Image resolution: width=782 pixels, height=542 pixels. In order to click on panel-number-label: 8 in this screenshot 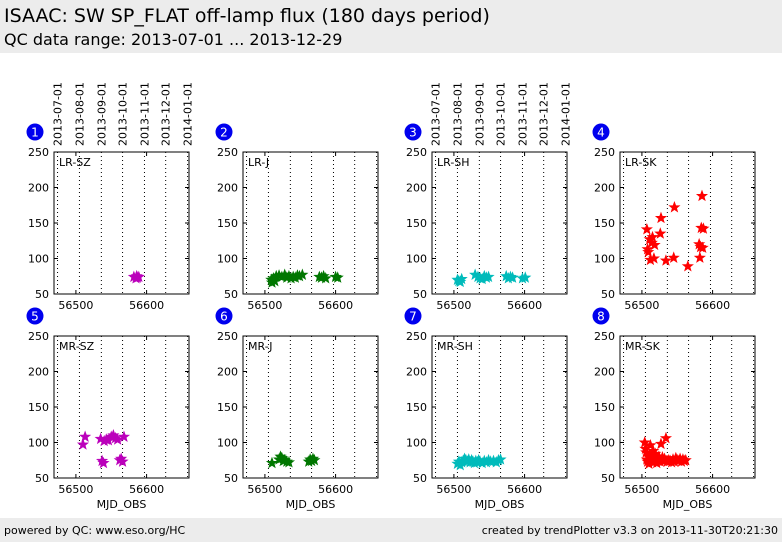, I will do `click(601, 317)`.